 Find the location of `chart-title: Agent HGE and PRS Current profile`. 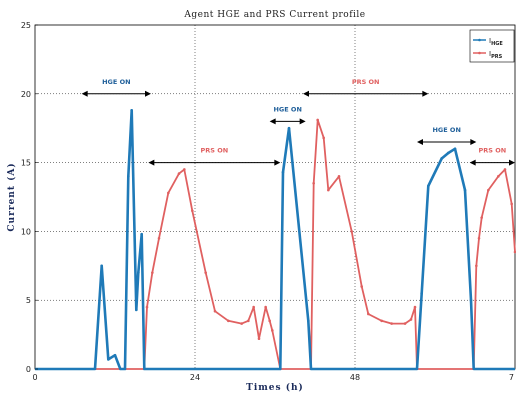

chart-title: Agent HGE and PRS Current profile is located at coordinates (274, 15).